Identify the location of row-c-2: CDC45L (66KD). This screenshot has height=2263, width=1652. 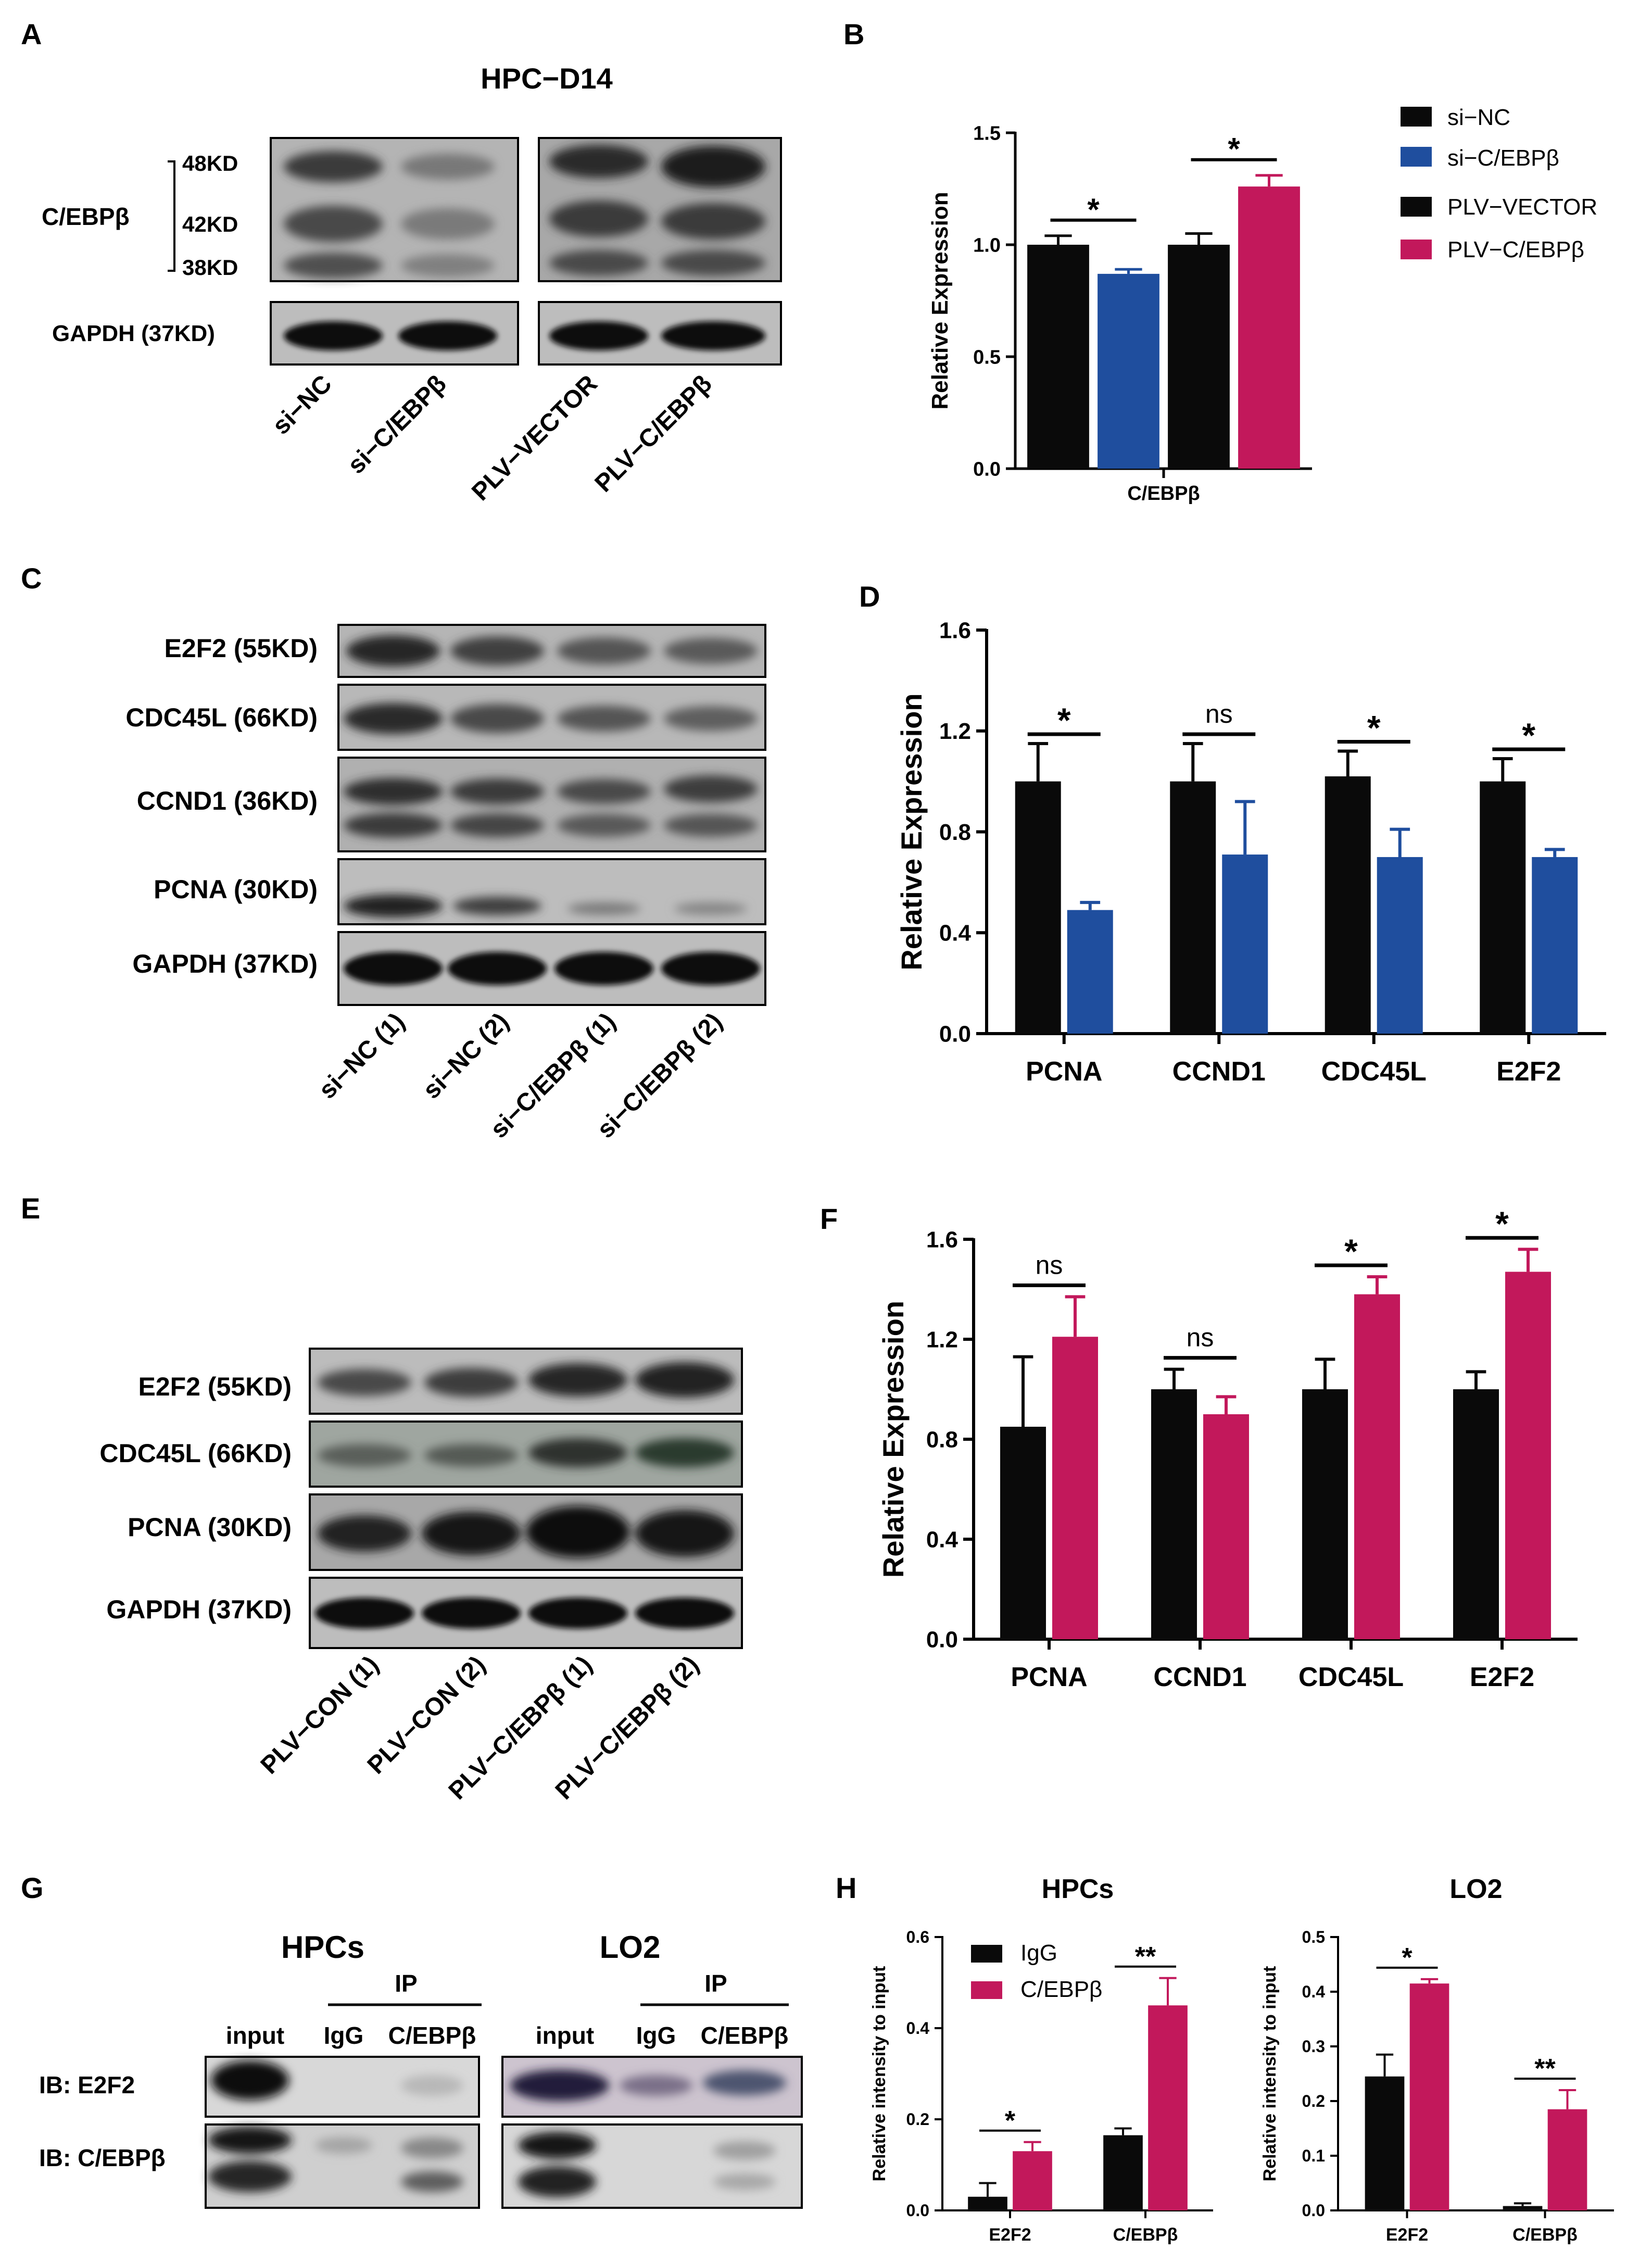
(221, 717).